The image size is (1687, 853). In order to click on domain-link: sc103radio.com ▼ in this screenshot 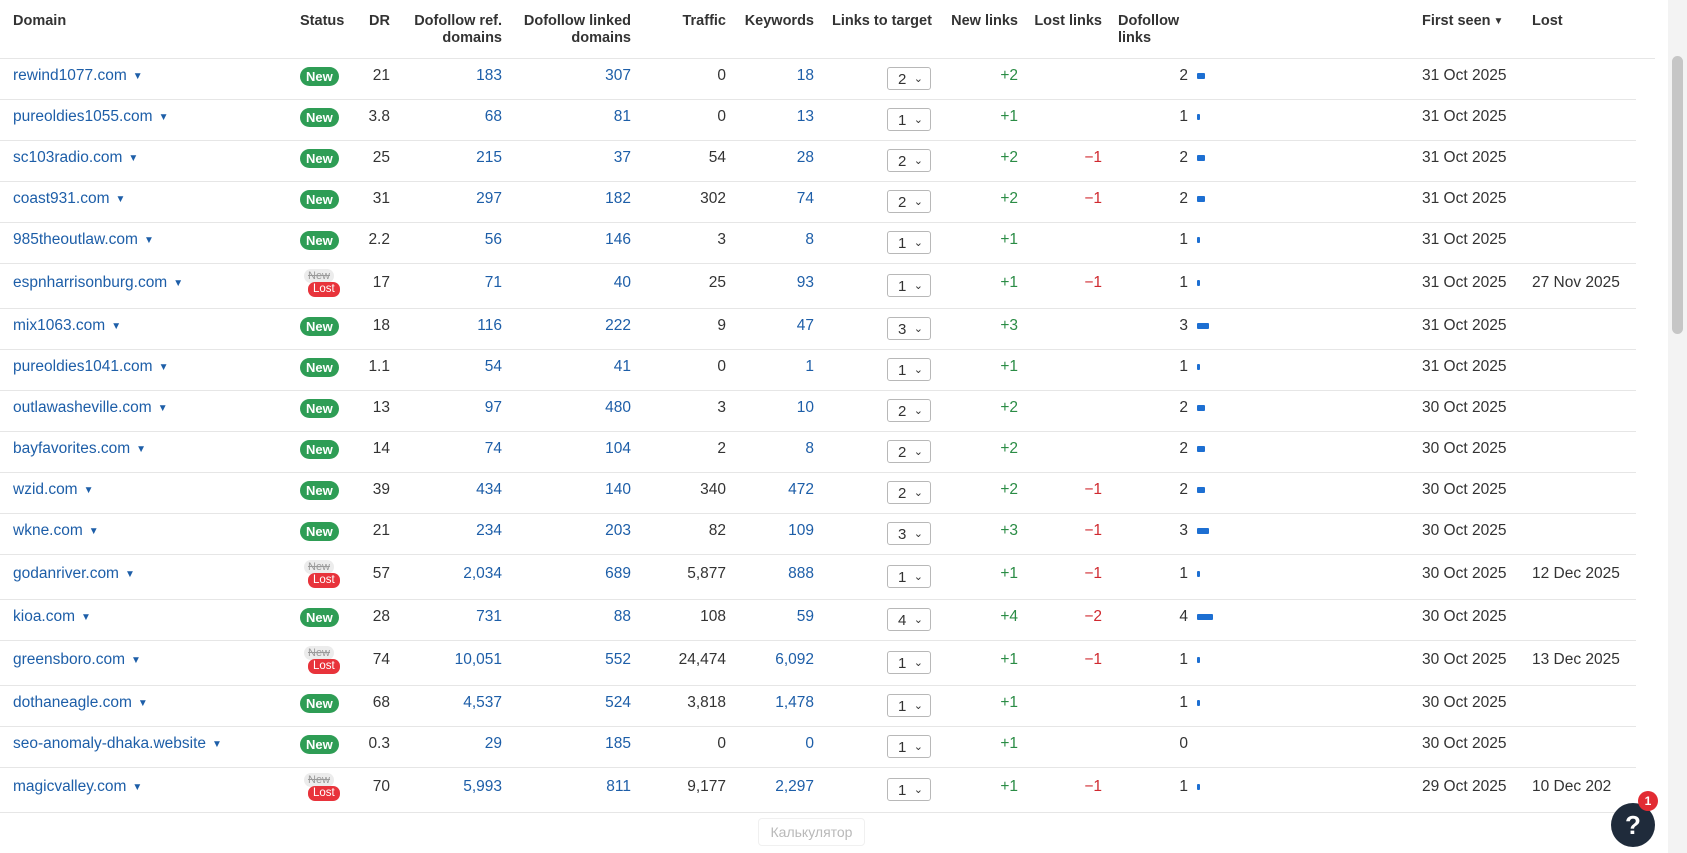, I will do `click(75, 158)`.